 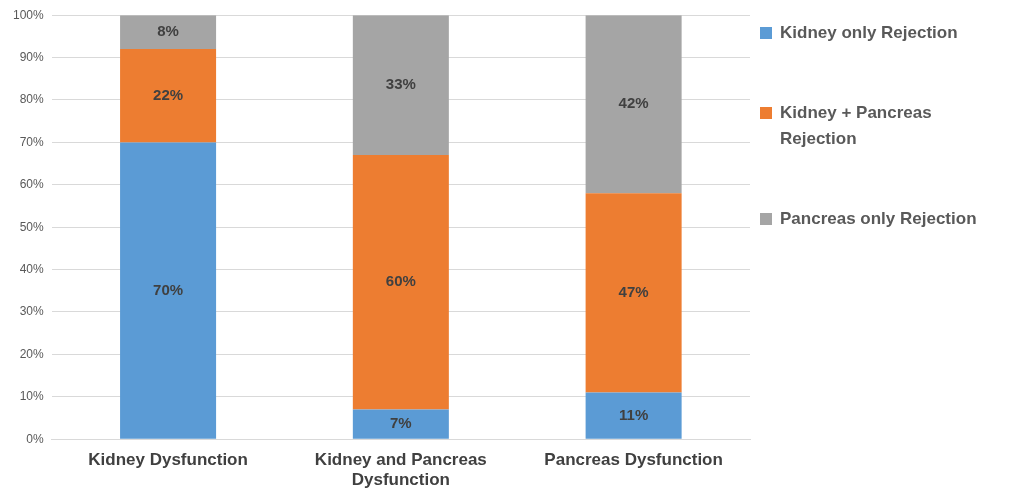 I want to click on y-tick-label: 100%, so click(x=28, y=14).